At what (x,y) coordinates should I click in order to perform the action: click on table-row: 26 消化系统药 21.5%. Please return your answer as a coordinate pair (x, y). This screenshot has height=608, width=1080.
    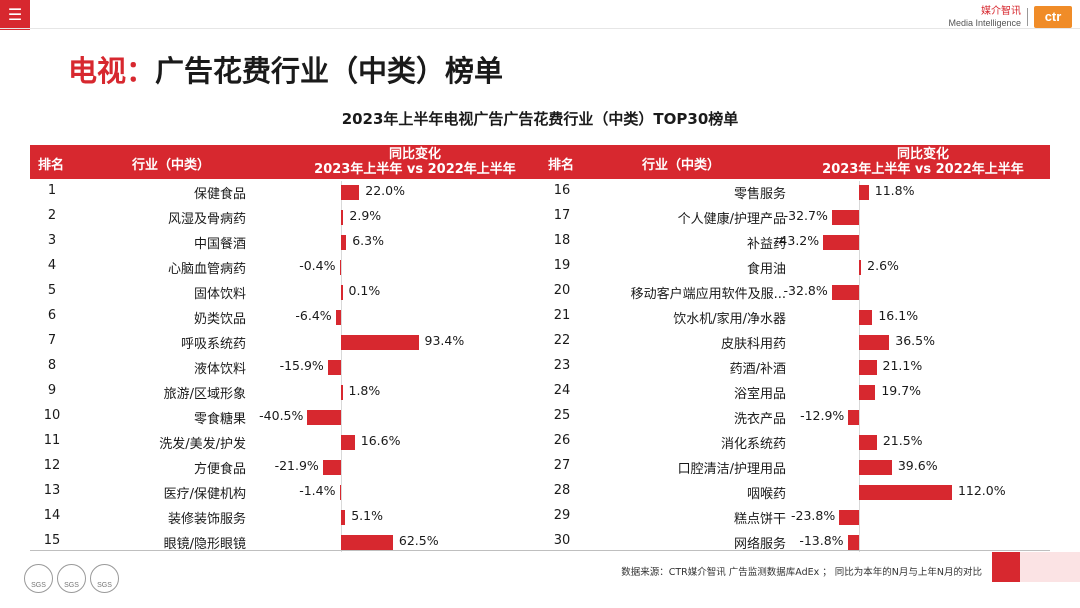
    Looking at the image, I should click on (795, 441).